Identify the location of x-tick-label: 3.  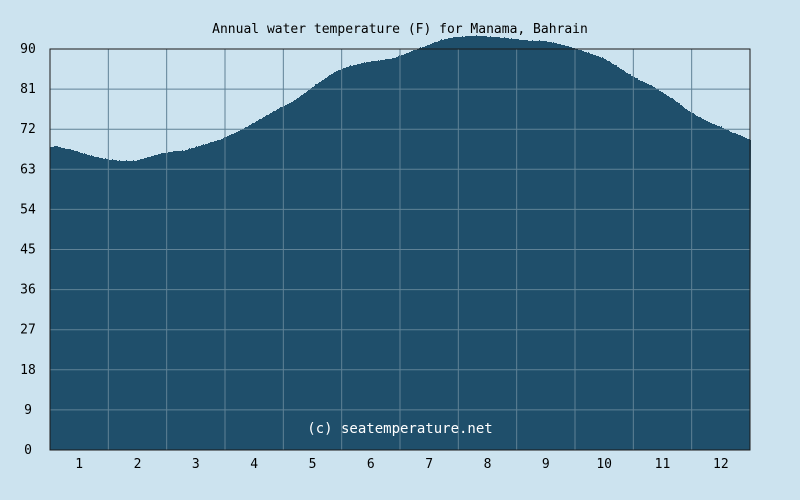
(196, 464).